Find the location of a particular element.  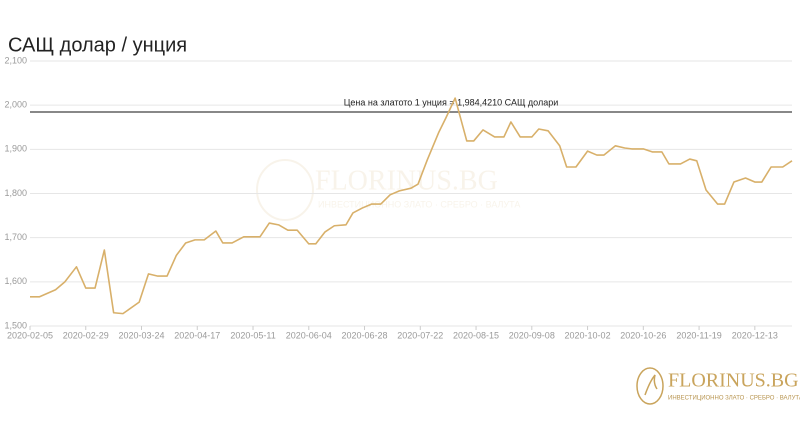

watermark-emblem is located at coordinates (285, 190).